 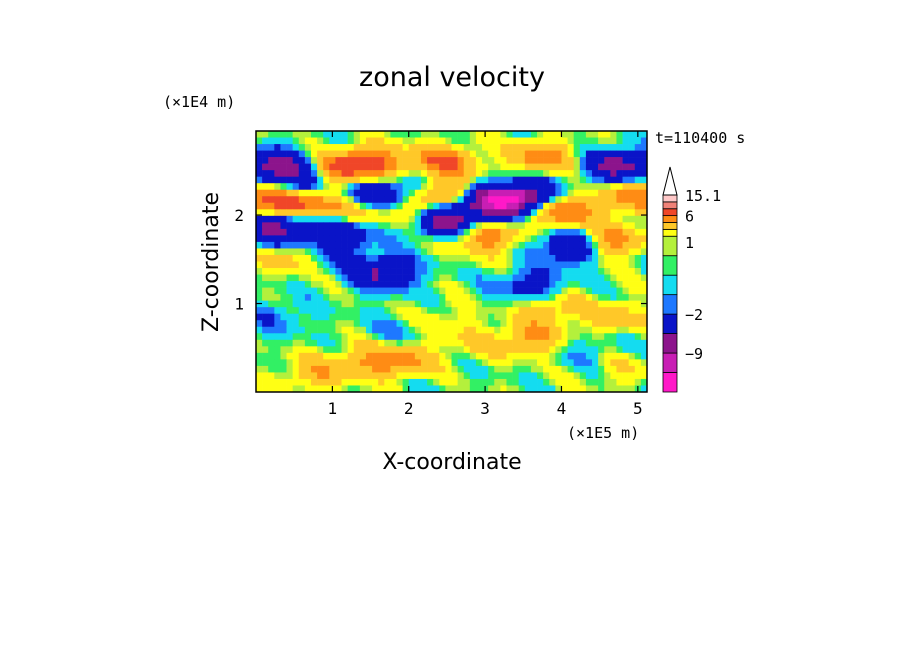 I want to click on y-unit-label: (×1E4 m), so click(x=199, y=102).